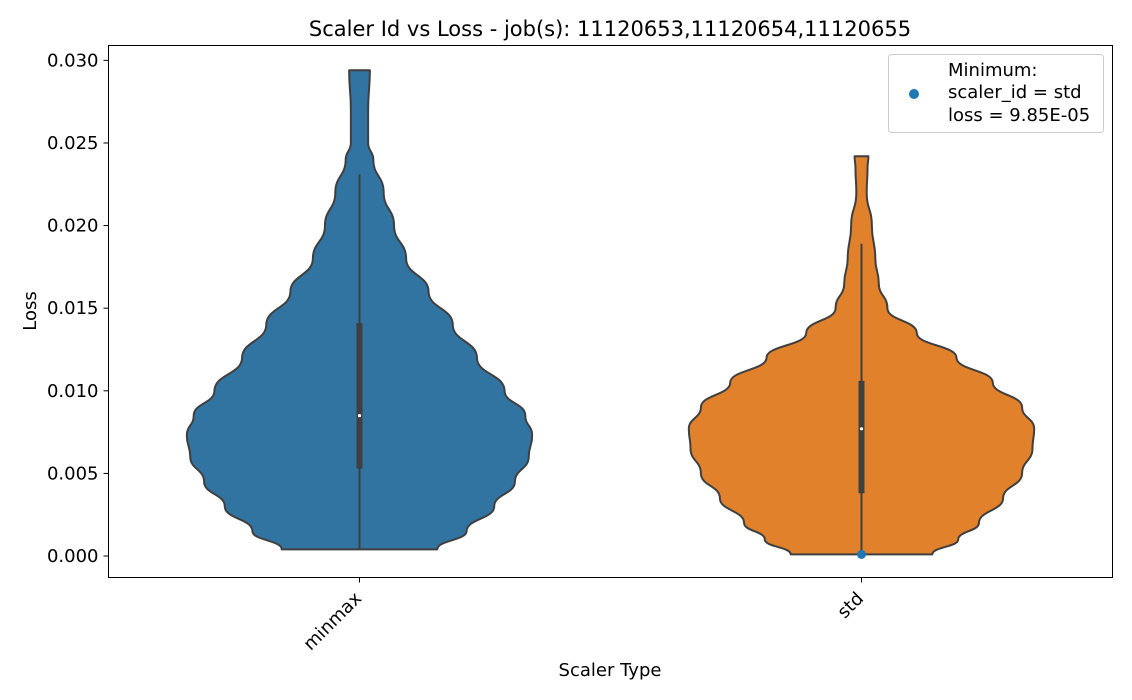 The height and width of the screenshot is (700, 1132). I want to click on x-tick-label: minmax, so click(332, 621).